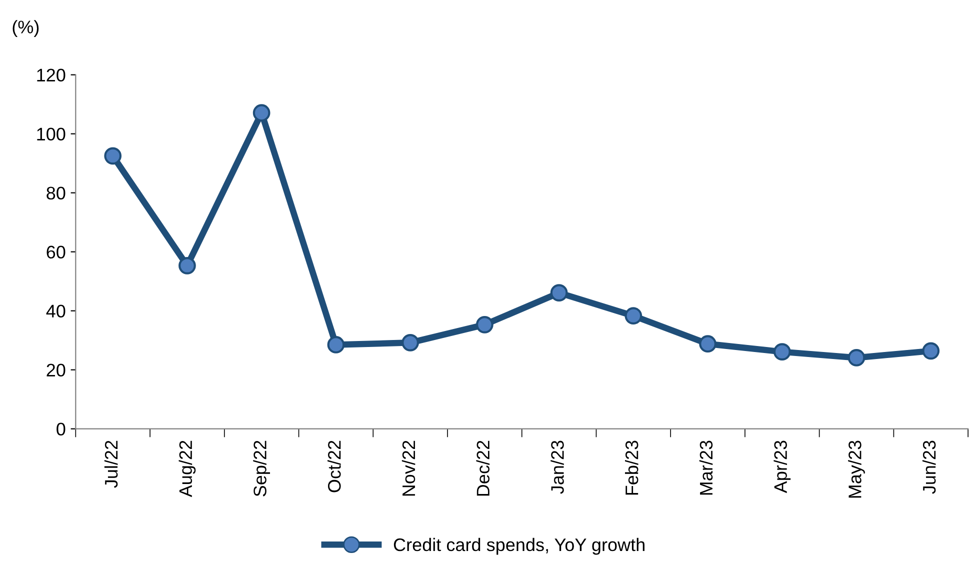  Describe the element at coordinates (56, 370) in the screenshot. I see `y-tick-label: 20` at that location.